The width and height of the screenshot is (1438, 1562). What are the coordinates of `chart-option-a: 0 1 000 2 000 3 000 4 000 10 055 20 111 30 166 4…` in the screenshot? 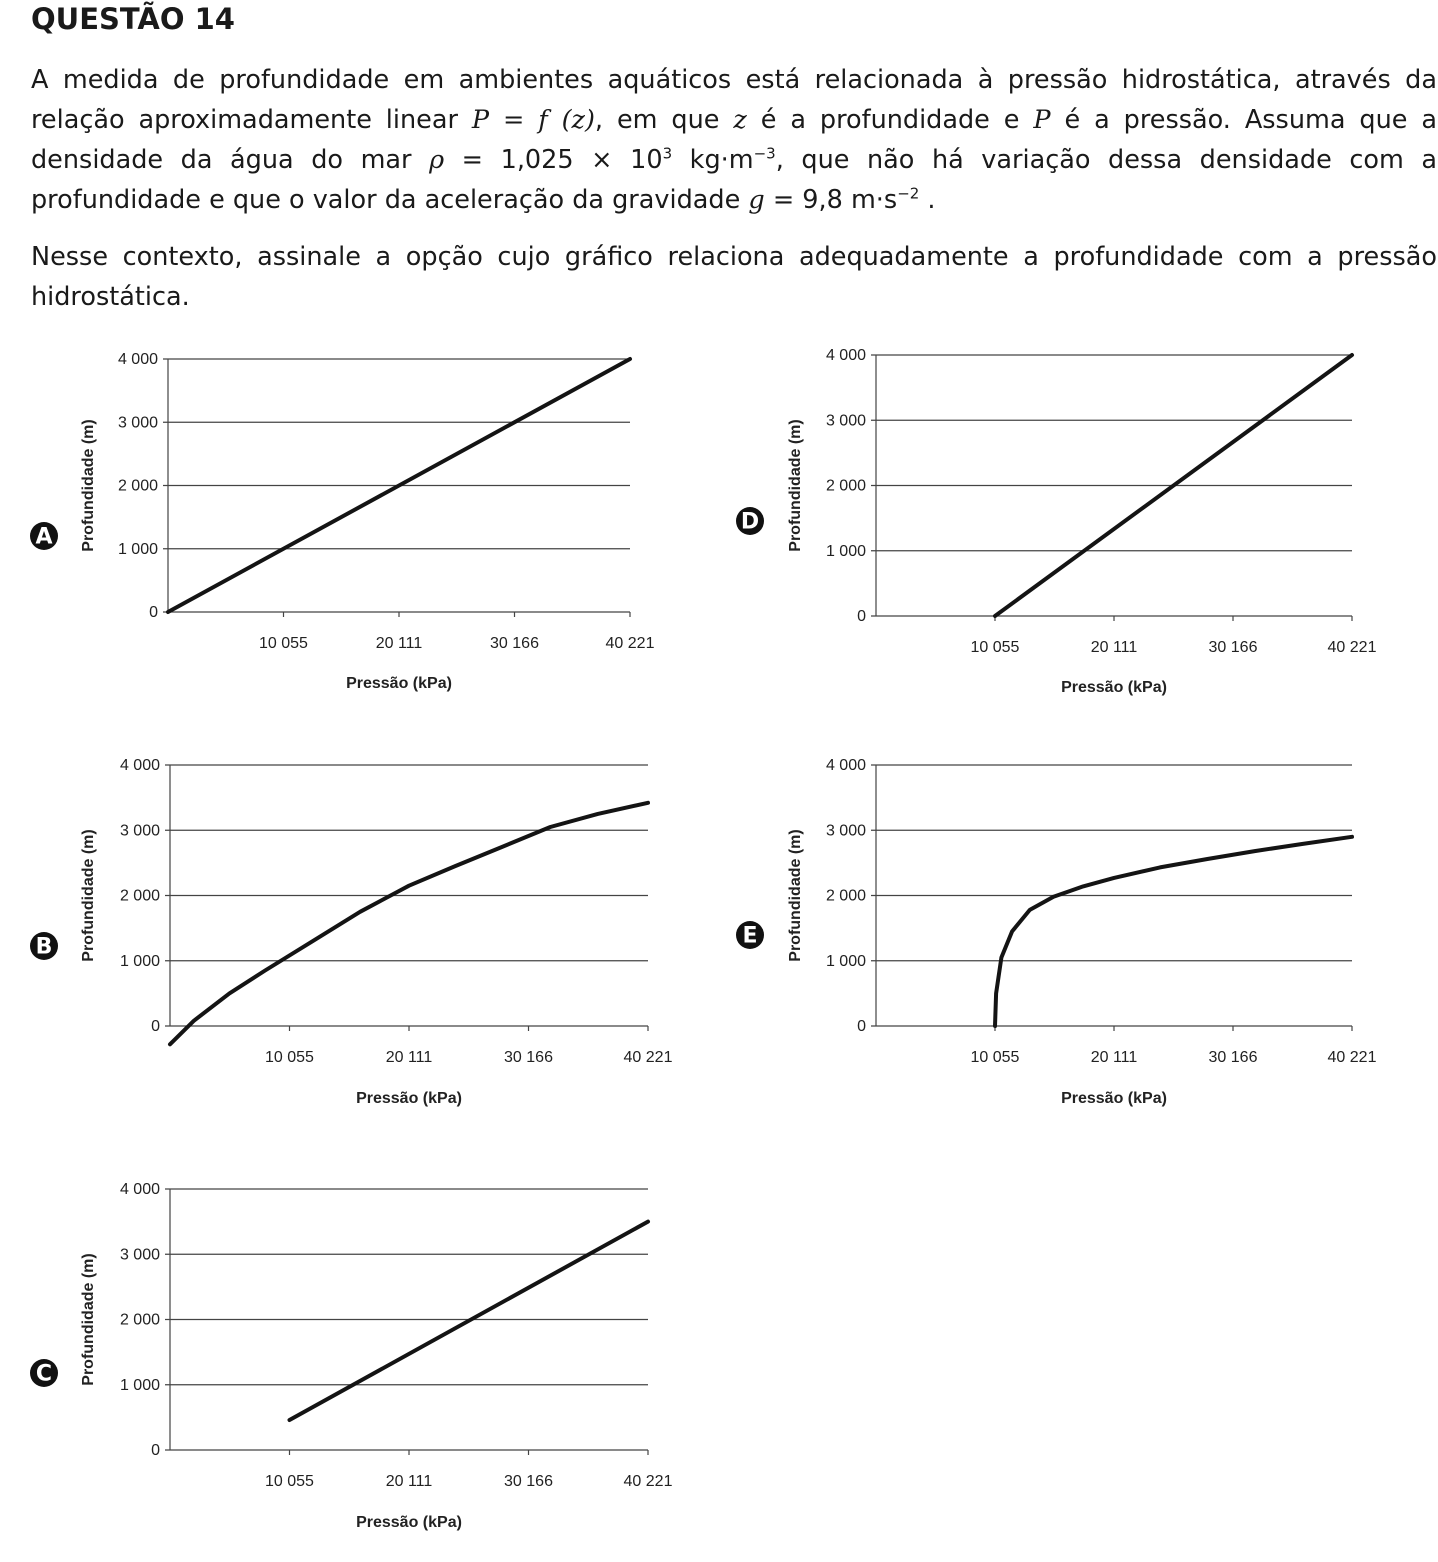 It's located at (342, 521).